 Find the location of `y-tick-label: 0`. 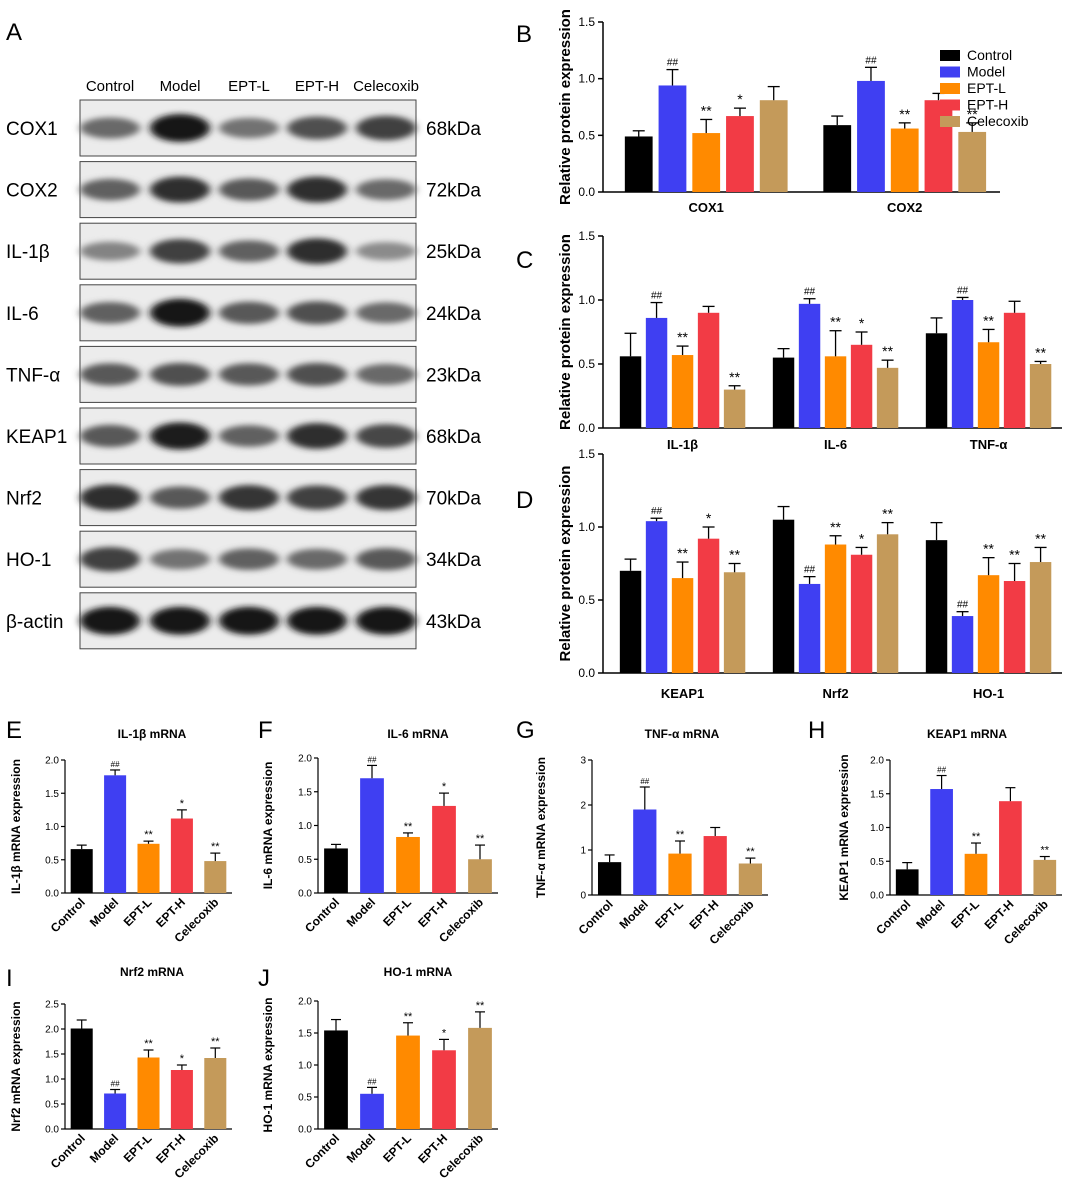

y-tick-label: 0 is located at coordinates (583, 896).